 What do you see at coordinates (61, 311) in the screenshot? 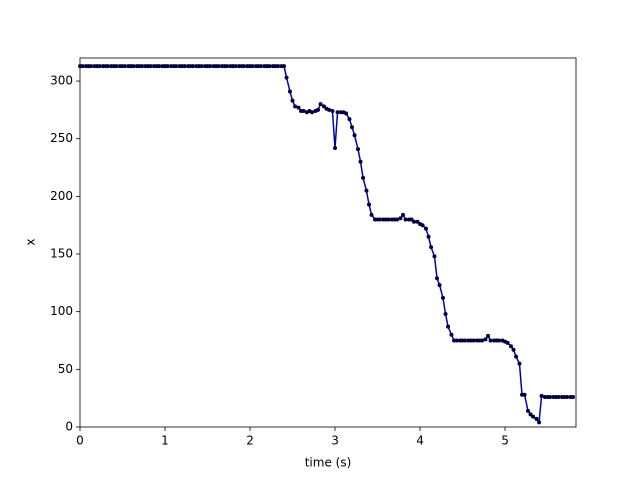
I see `y-tick-label: 100` at bounding box center [61, 311].